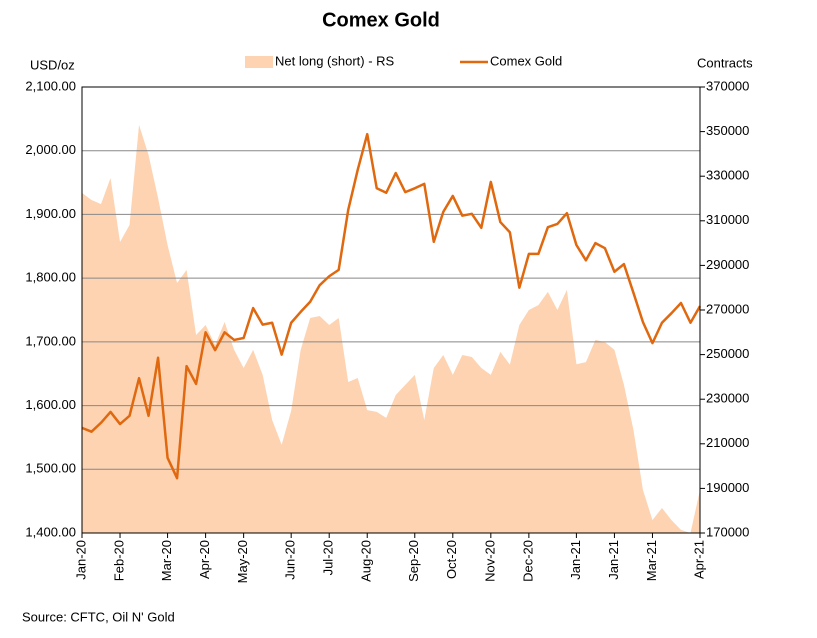  What do you see at coordinates (698, 559) in the screenshot?
I see `x-tick-label: Apr-21` at bounding box center [698, 559].